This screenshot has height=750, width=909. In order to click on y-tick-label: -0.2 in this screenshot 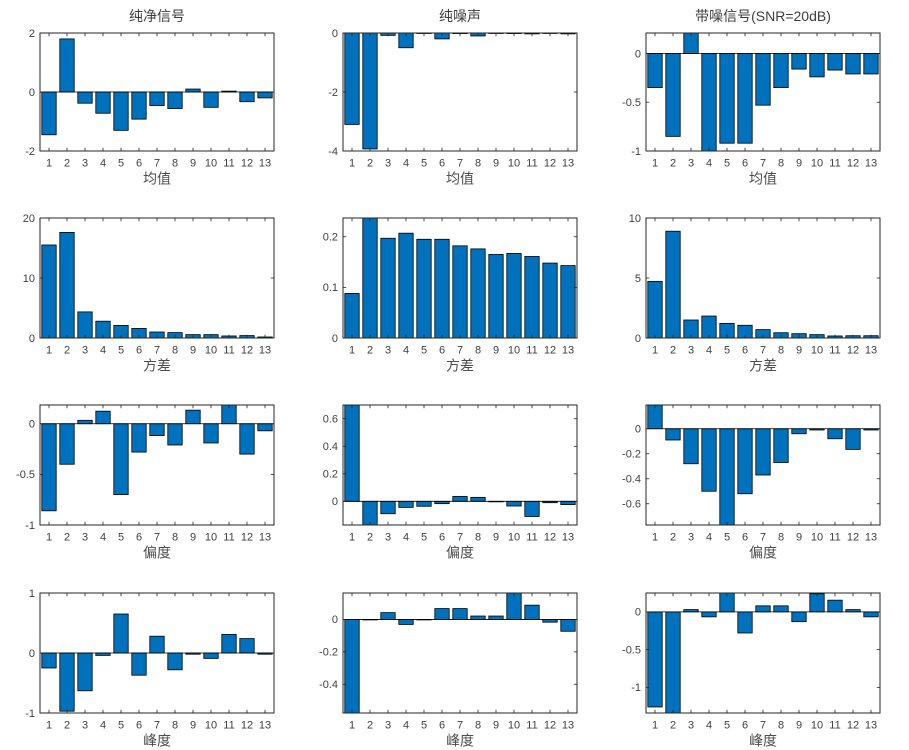, I will do `click(631, 455)`.